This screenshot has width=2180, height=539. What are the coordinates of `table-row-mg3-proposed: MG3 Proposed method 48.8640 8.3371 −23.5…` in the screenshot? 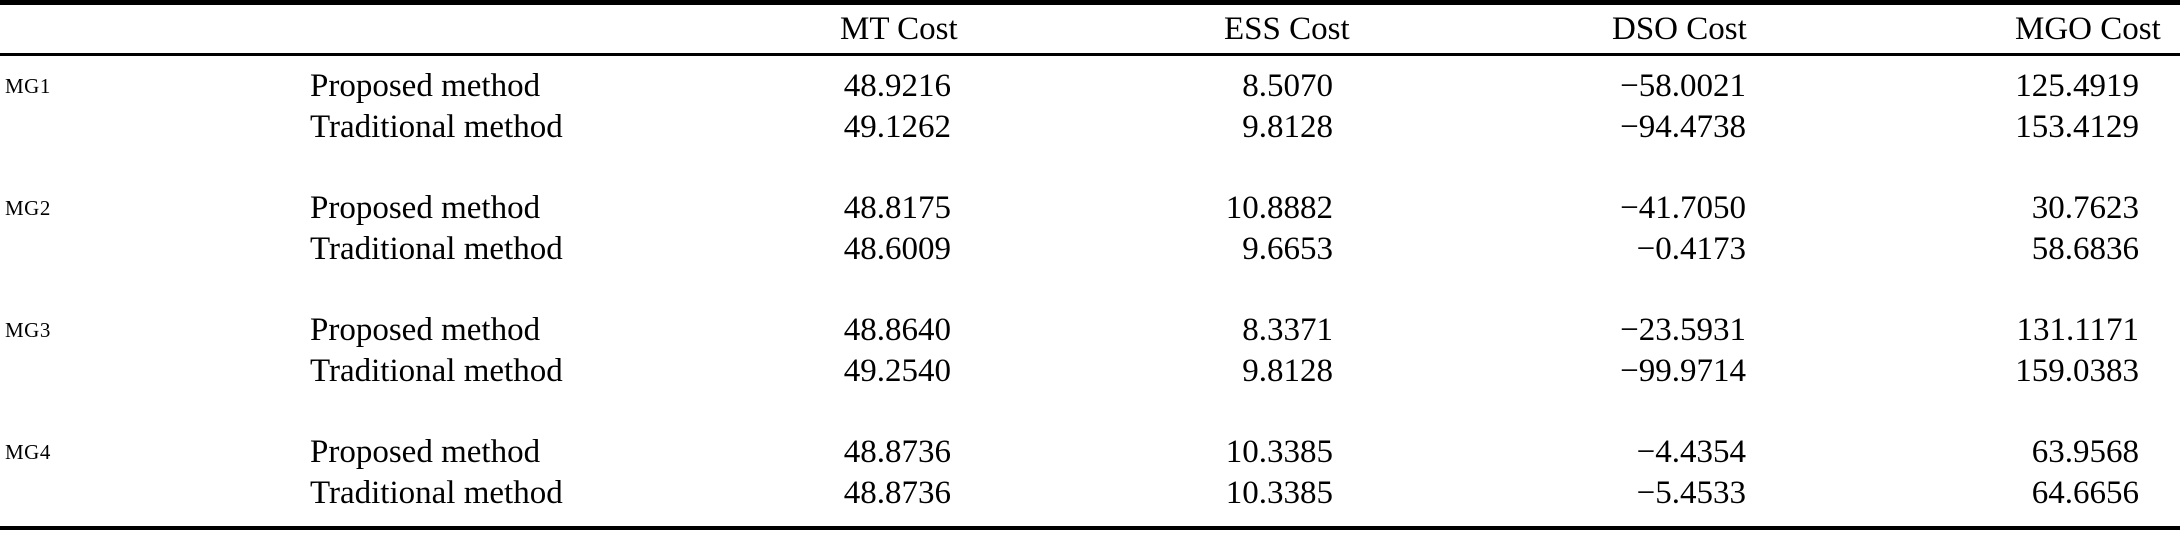 It's located at (1090, 330).